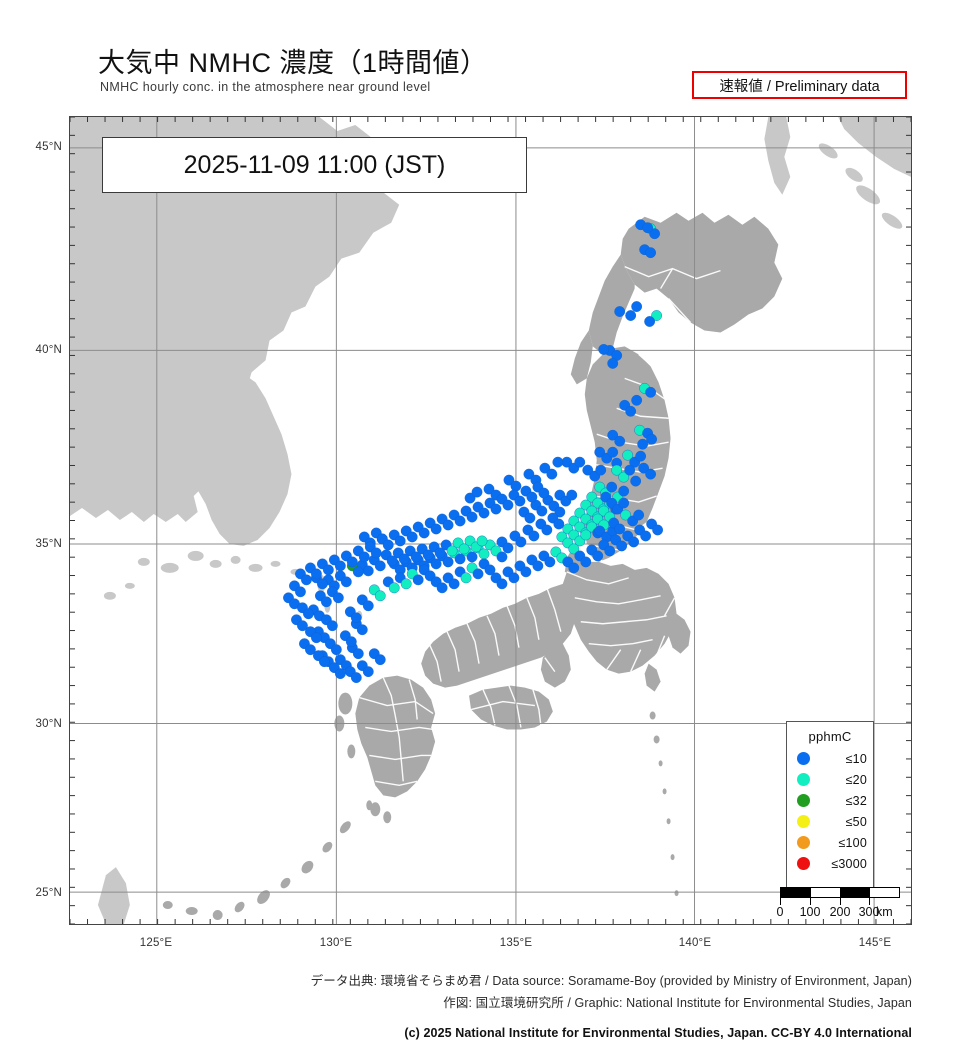 This screenshot has height=1060, width=980. What do you see at coordinates (314, 165) in the screenshot?
I see `timestamp-box: 2025-11-09 11:00 (JST)` at bounding box center [314, 165].